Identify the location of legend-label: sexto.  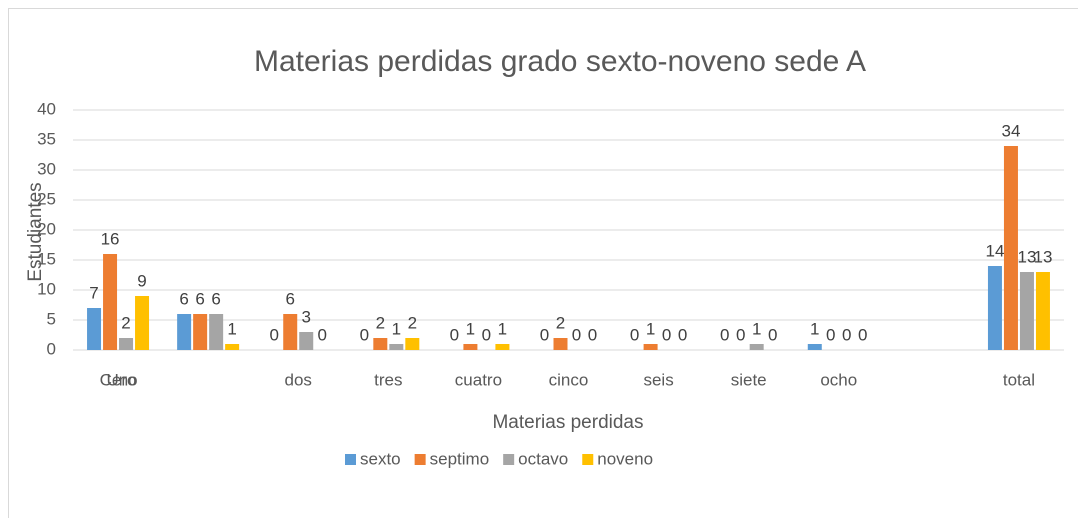
(380, 458).